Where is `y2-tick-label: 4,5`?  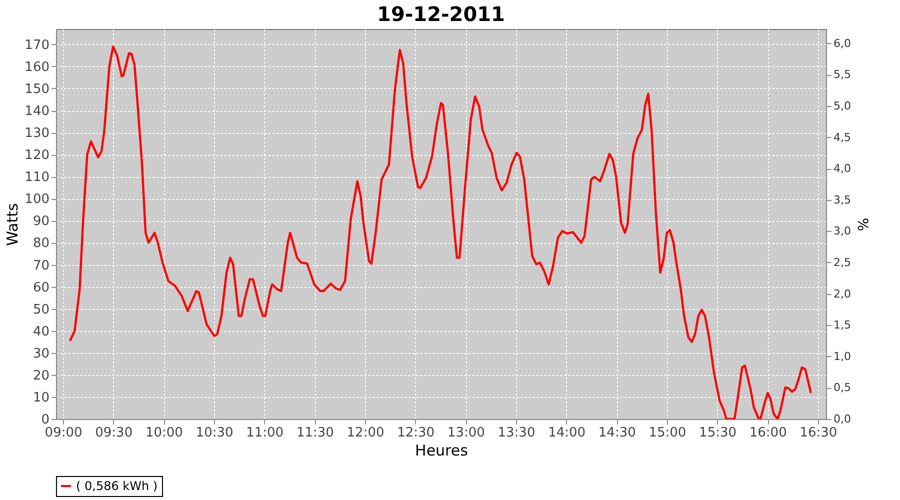
y2-tick-label: 4,5 is located at coordinates (842, 137).